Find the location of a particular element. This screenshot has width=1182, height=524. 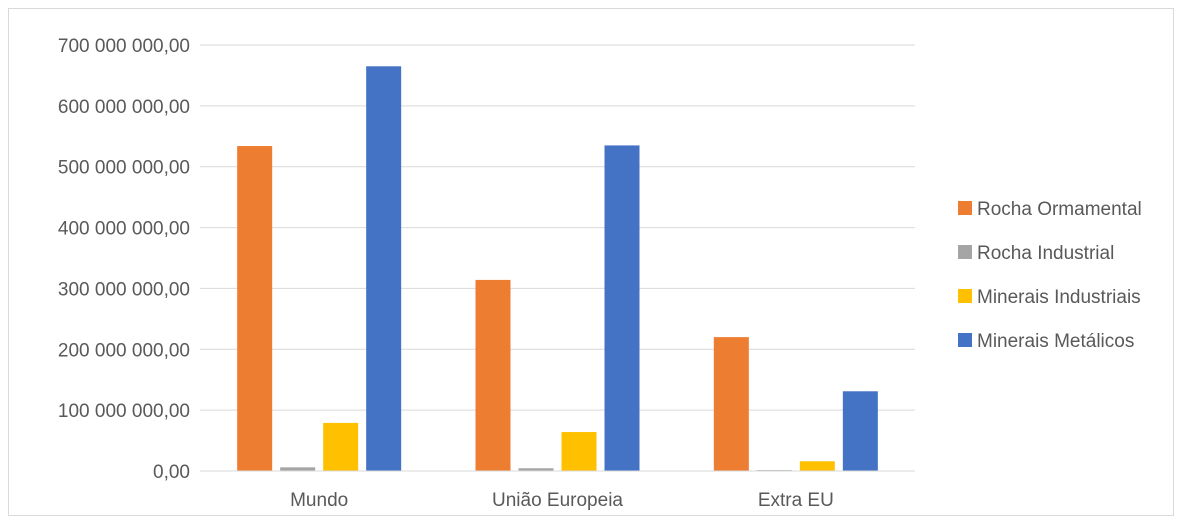

x-category-label: União Europeia is located at coordinates (557, 500).